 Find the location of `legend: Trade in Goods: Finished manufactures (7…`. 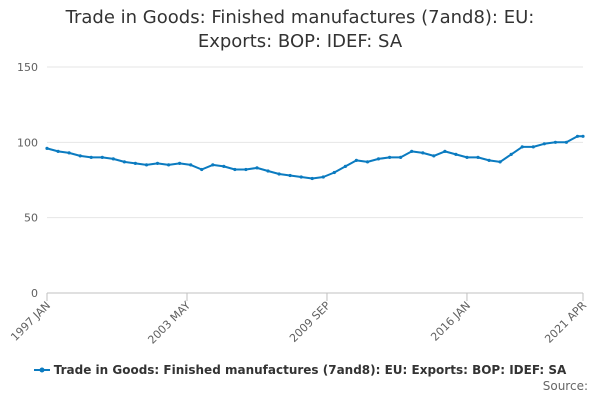

legend: Trade in Goods: Finished manufactures (7… is located at coordinates (300, 370).